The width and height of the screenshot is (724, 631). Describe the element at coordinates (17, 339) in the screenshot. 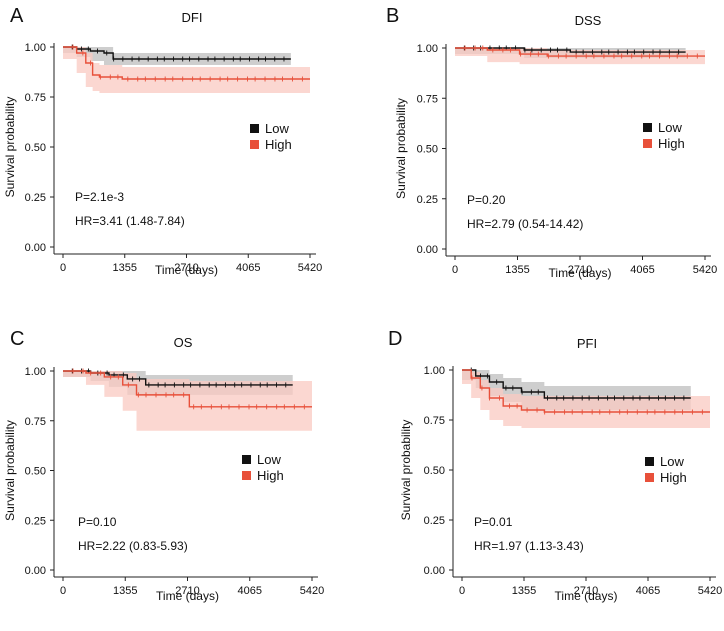

I see `panel-letter: C` at that location.